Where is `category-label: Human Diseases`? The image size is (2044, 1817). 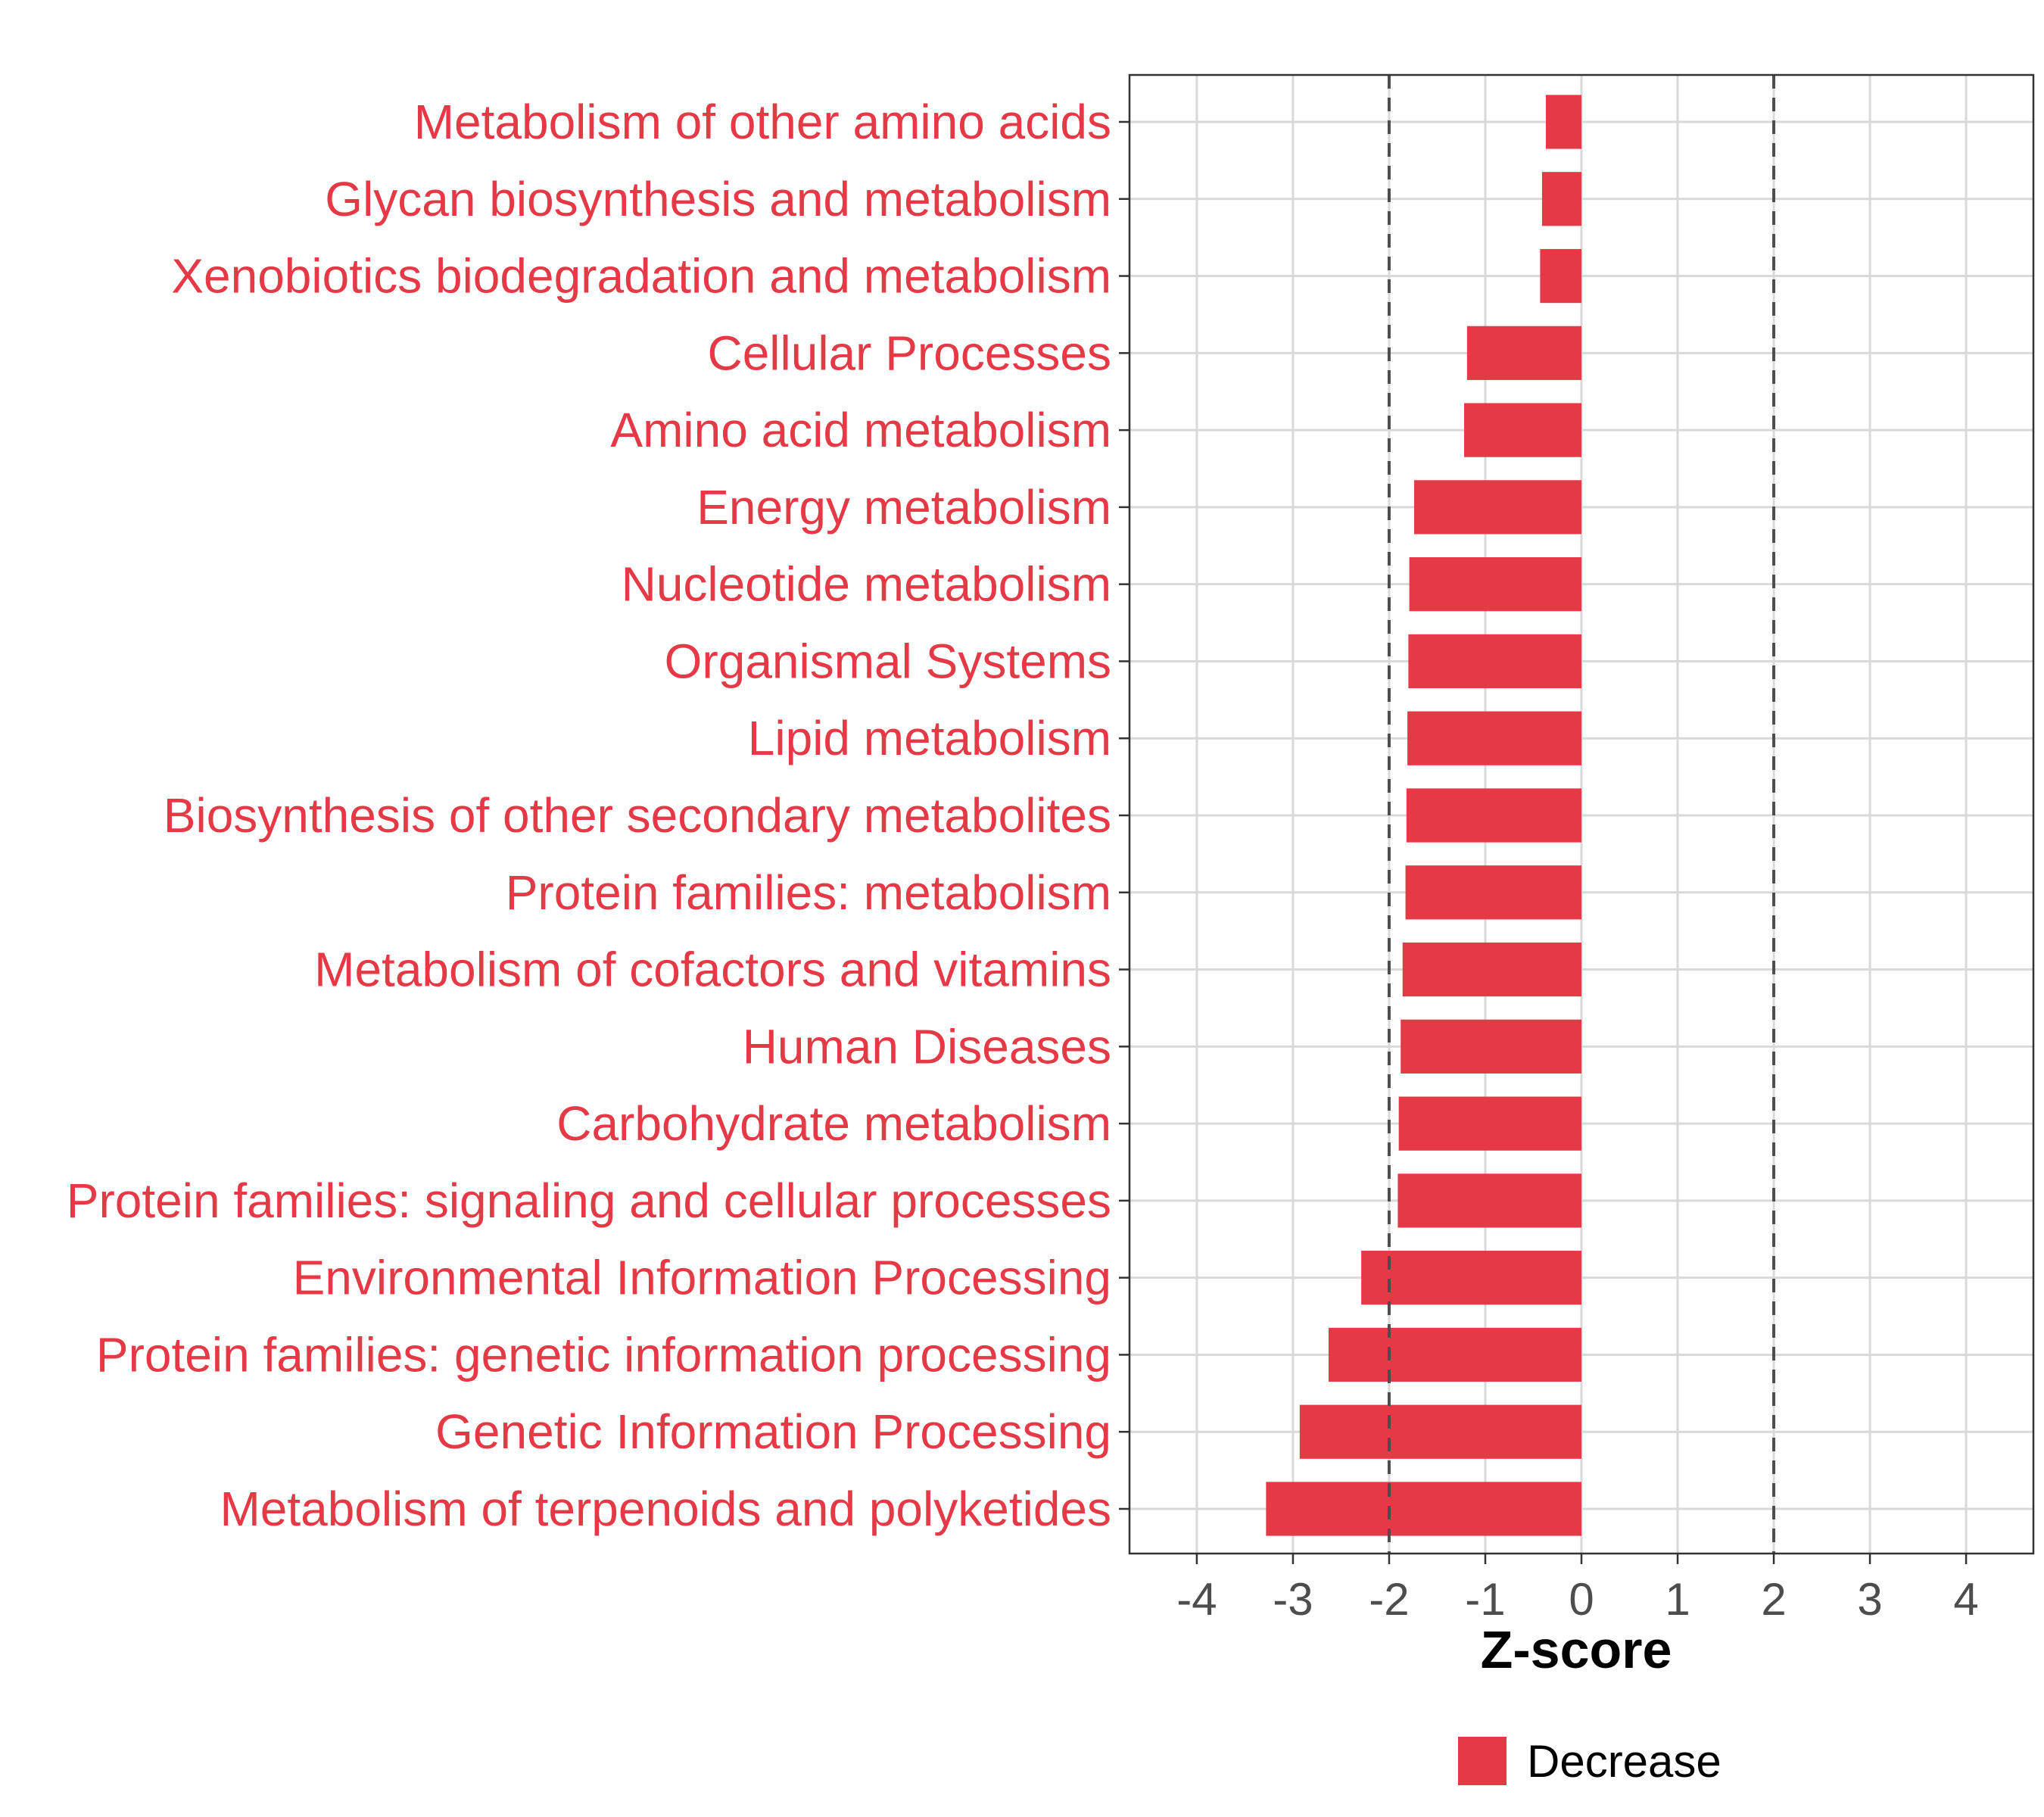 category-label: Human Diseases is located at coordinates (927, 1046).